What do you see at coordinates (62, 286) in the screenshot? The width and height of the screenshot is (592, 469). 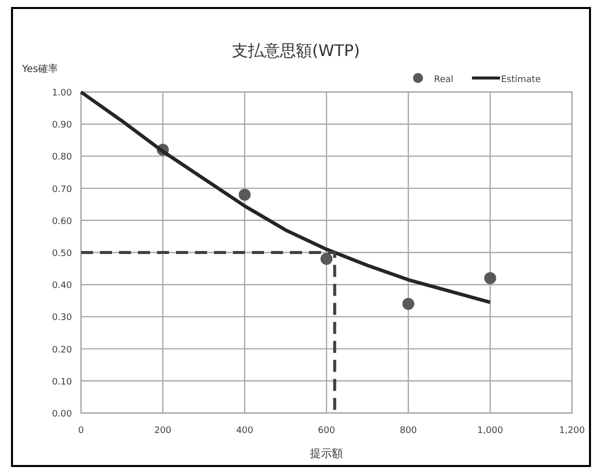 I see `y-tick-label: 0.40` at bounding box center [62, 286].